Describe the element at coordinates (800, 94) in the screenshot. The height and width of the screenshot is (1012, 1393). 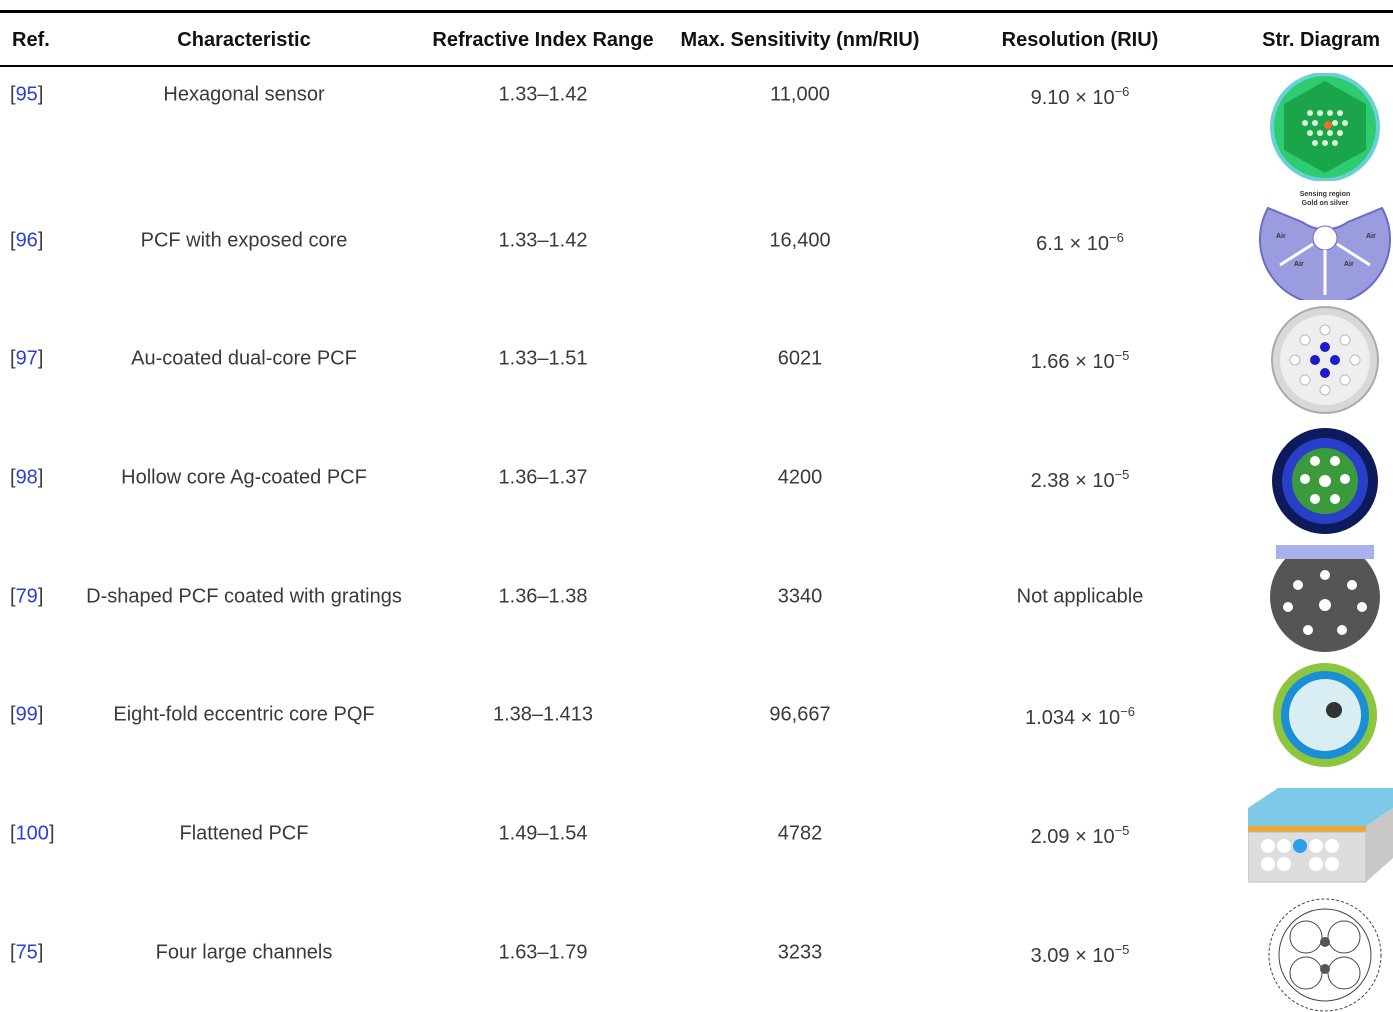
I see `sensitivity: 11,000` at that location.